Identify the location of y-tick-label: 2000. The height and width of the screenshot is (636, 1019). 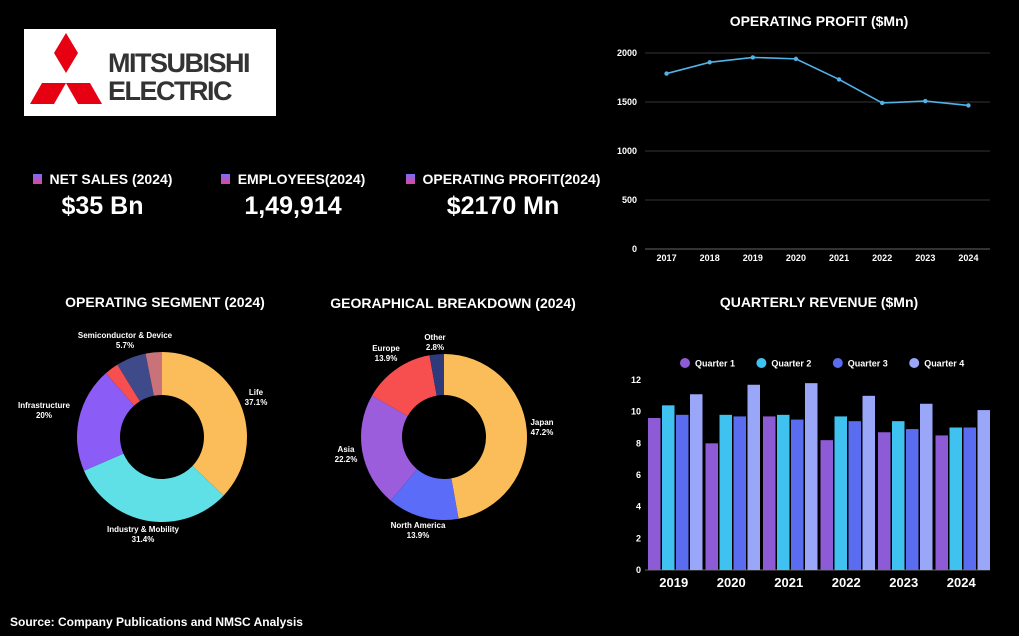
(627, 53).